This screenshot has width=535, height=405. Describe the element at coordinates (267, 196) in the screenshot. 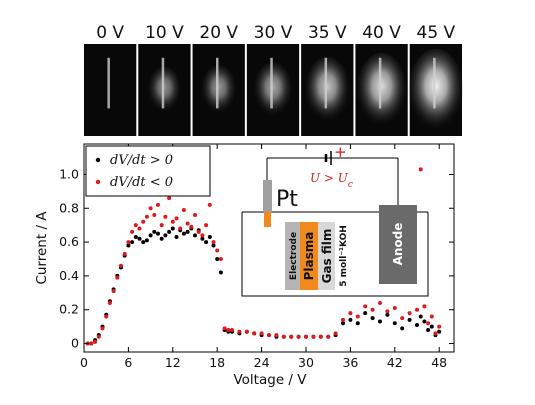

I see `pt-electrode-rod` at that location.